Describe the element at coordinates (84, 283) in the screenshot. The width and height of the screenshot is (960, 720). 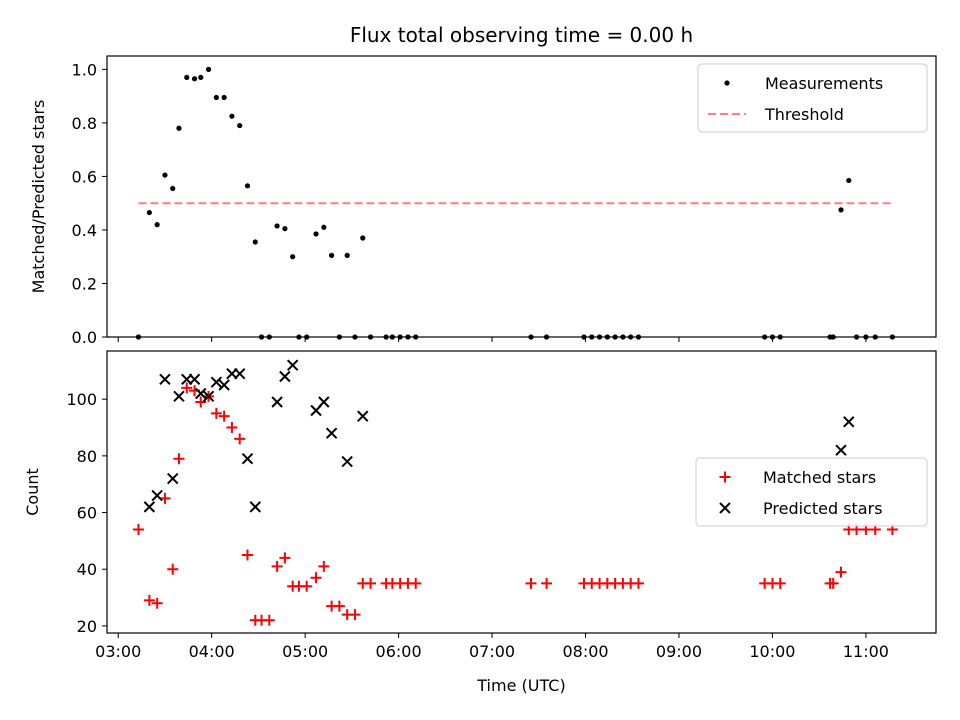
I see `y-tick-label: 0.2` at that location.